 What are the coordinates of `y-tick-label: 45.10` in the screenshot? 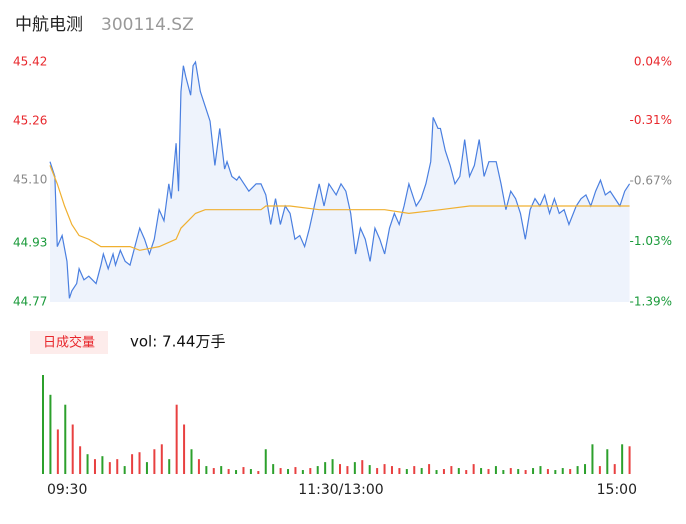 It's located at (30, 180).